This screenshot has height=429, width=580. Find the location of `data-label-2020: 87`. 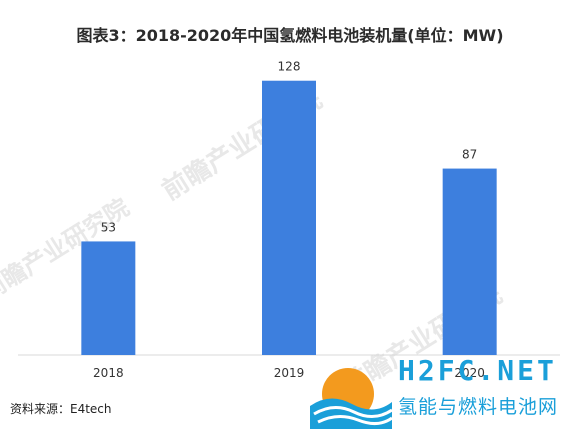

data-label-2020: 87 is located at coordinates (469, 155).